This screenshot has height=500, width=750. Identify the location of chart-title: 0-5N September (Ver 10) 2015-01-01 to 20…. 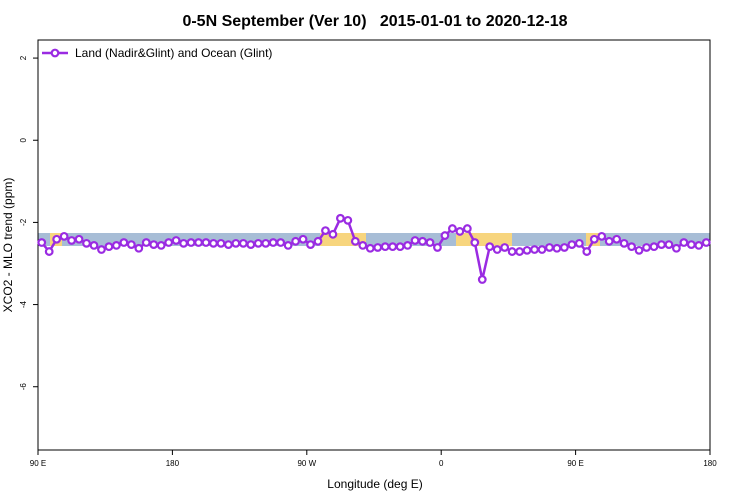
(374, 21).